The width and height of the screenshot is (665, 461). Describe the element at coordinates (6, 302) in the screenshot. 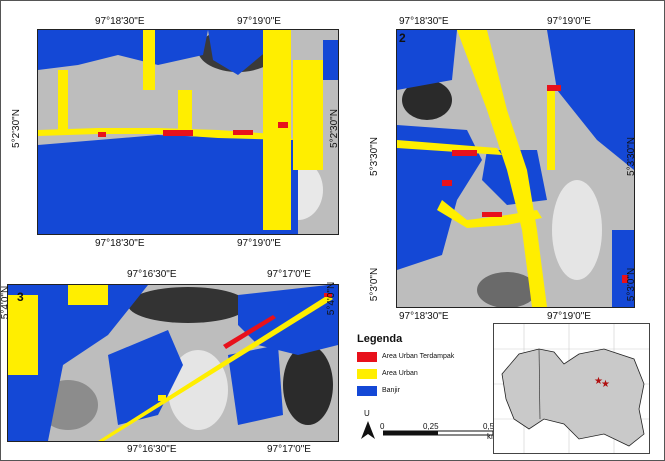

I see `panel3-left-lat: 5°4'0"N` at that location.